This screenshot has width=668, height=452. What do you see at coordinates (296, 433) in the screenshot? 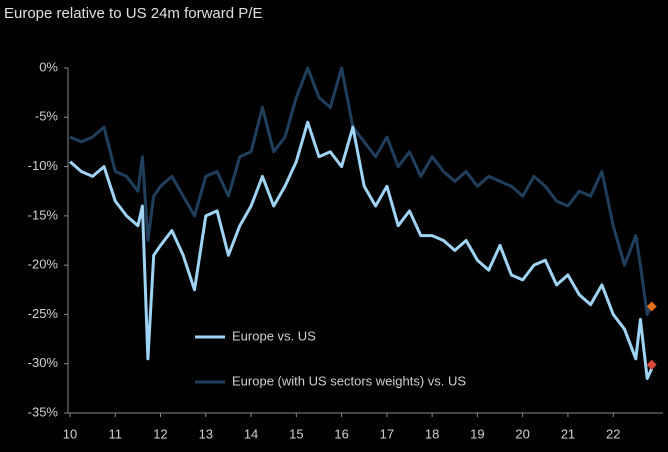
I see `x-tick-label: 15` at bounding box center [296, 433].